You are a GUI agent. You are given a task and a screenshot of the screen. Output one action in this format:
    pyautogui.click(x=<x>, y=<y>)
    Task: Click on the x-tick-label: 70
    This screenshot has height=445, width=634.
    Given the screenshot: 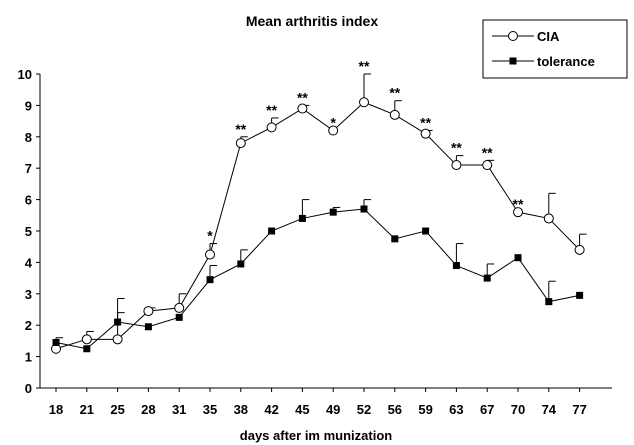 What is the action you would take?
    pyautogui.click(x=518, y=409)
    